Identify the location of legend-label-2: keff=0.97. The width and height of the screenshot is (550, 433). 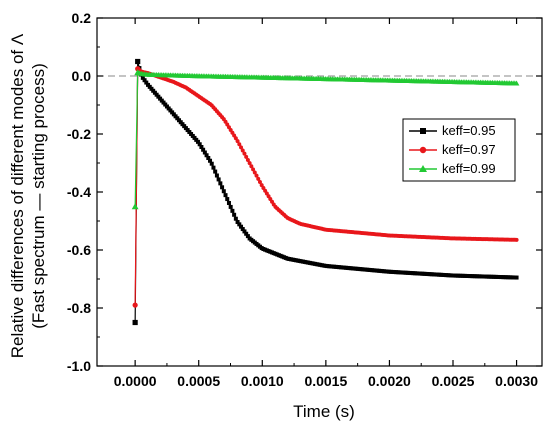
(469, 149).